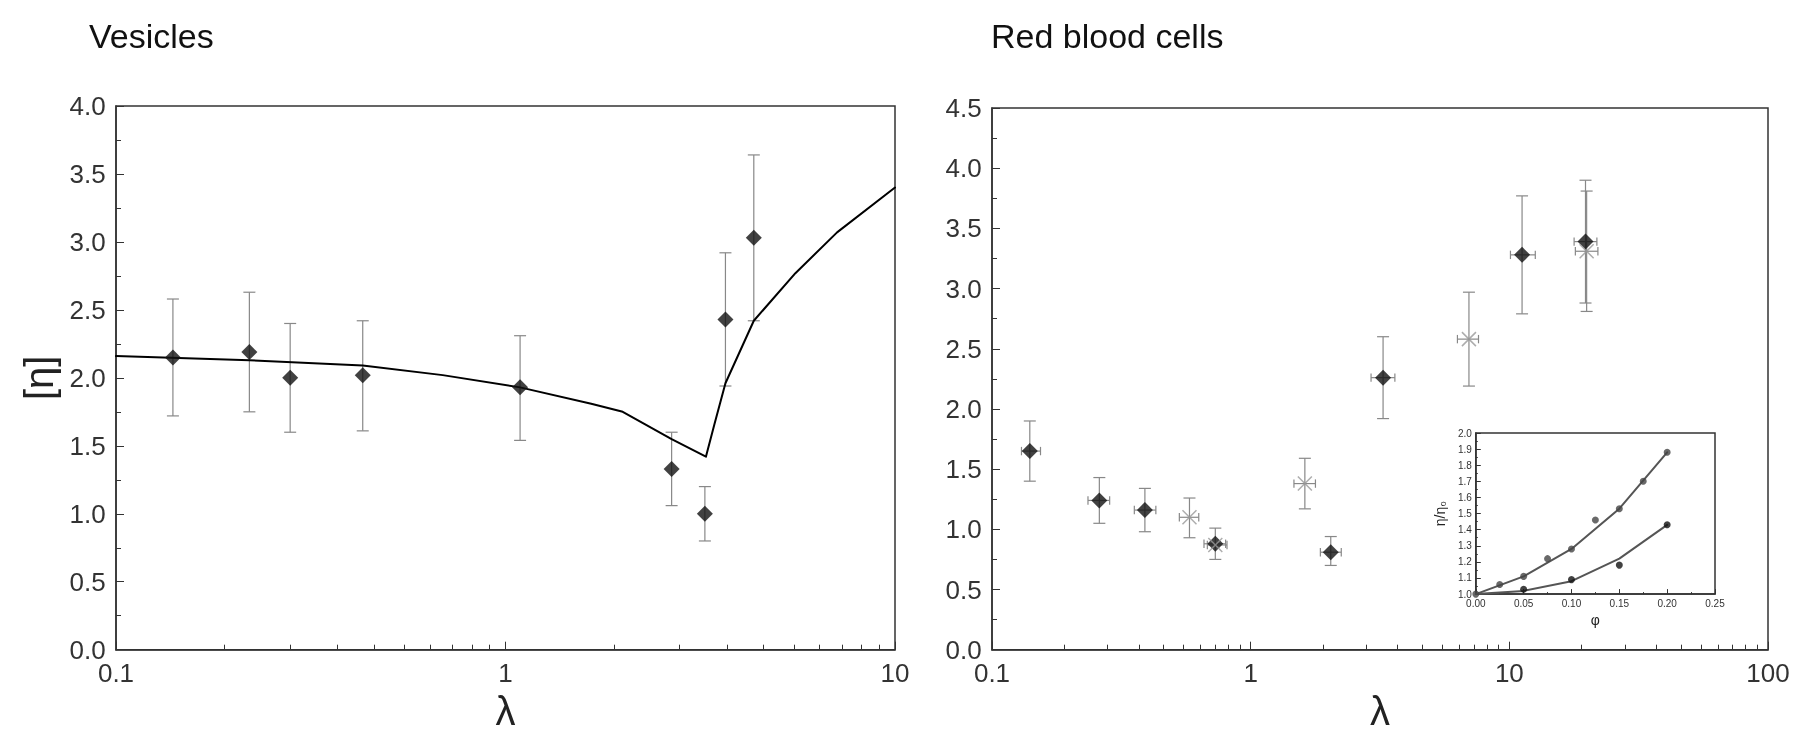  What do you see at coordinates (1595, 620) in the screenshot?
I see `x-axis-title: φ` at bounding box center [1595, 620].